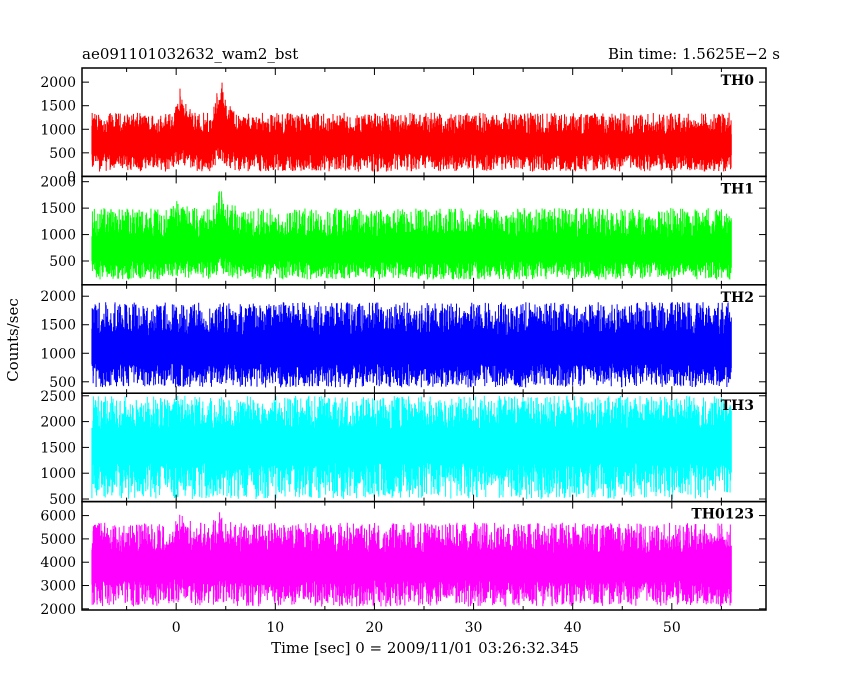  I want to click on panel-th1: 500 1000 1500 2000 TH1, so click(403, 230).